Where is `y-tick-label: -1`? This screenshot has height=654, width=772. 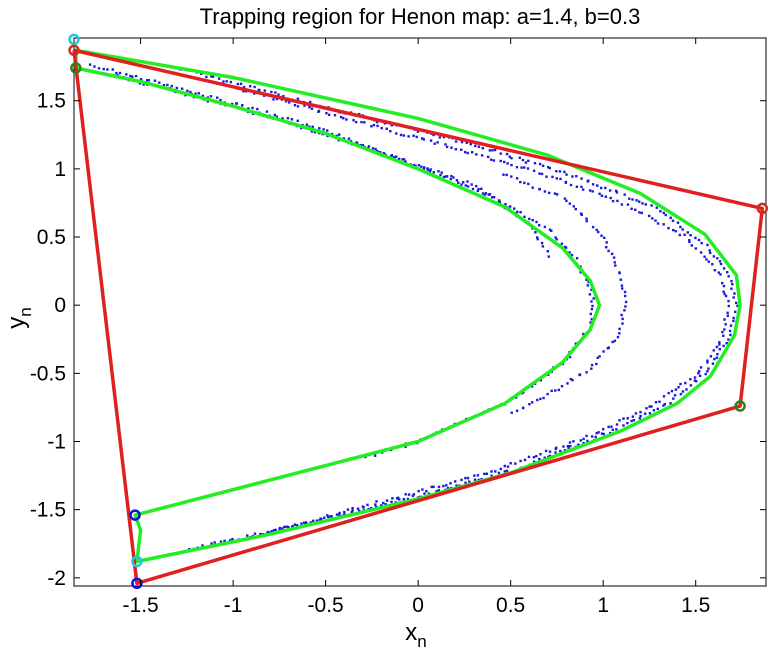 y-tick-label: -1 is located at coordinates (56, 442).